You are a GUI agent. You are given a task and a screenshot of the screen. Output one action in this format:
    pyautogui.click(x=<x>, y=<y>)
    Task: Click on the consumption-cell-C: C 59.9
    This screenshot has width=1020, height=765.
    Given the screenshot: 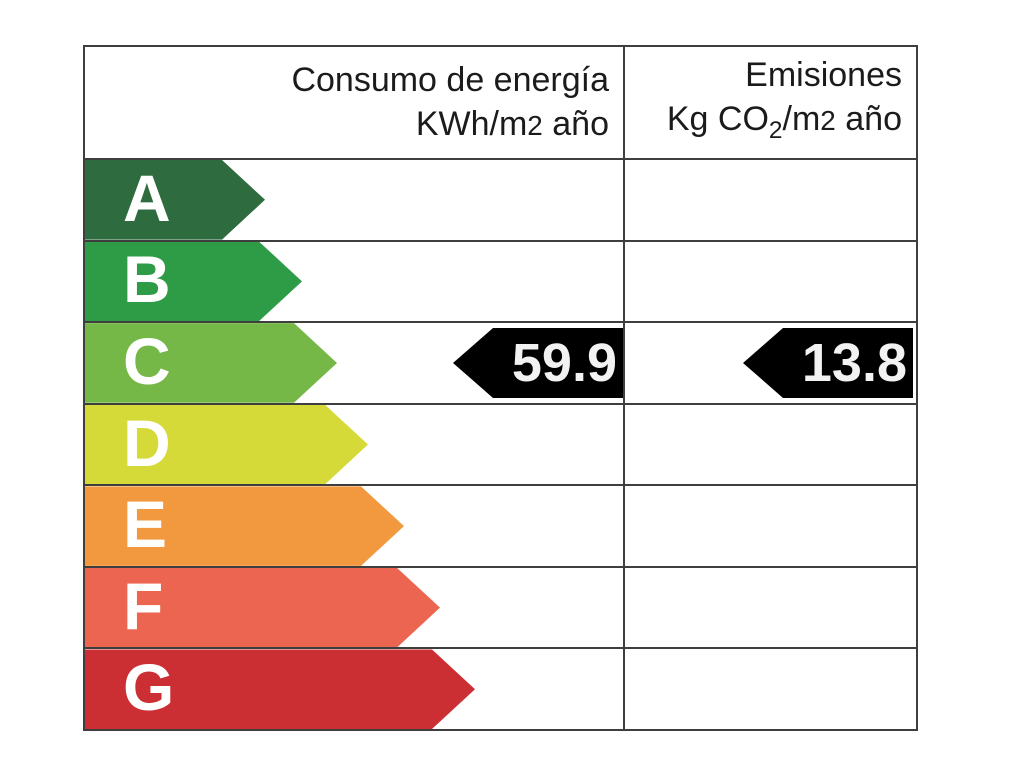 What is the action you would take?
    pyautogui.click(x=355, y=363)
    